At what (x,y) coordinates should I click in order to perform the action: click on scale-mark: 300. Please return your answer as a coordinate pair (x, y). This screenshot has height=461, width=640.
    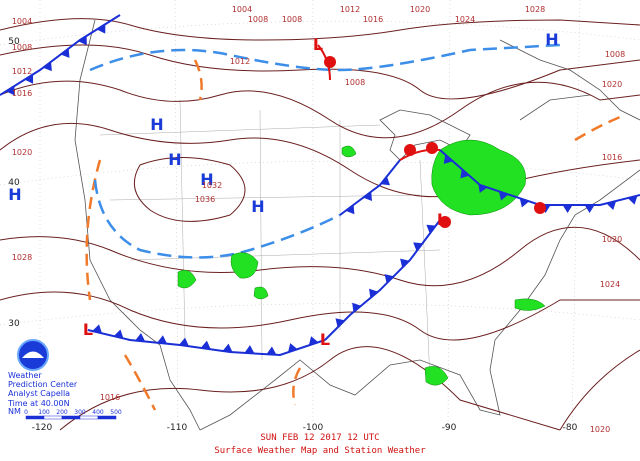
    Looking at the image, I should click on (80, 412).